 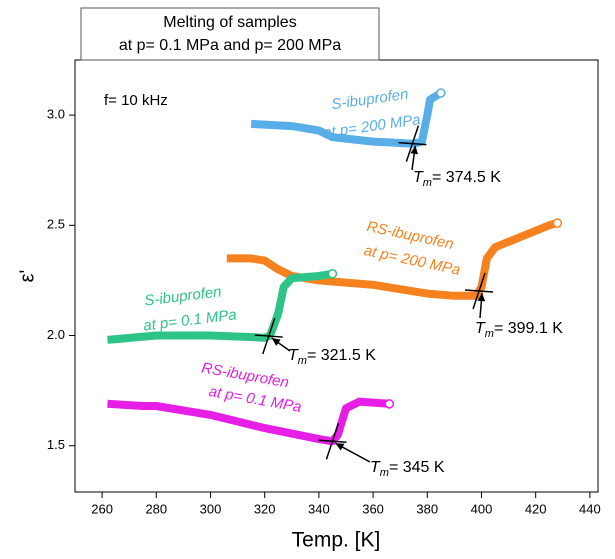 What do you see at coordinates (373, 508) in the screenshot?
I see `x-tick-label: 360` at bounding box center [373, 508].